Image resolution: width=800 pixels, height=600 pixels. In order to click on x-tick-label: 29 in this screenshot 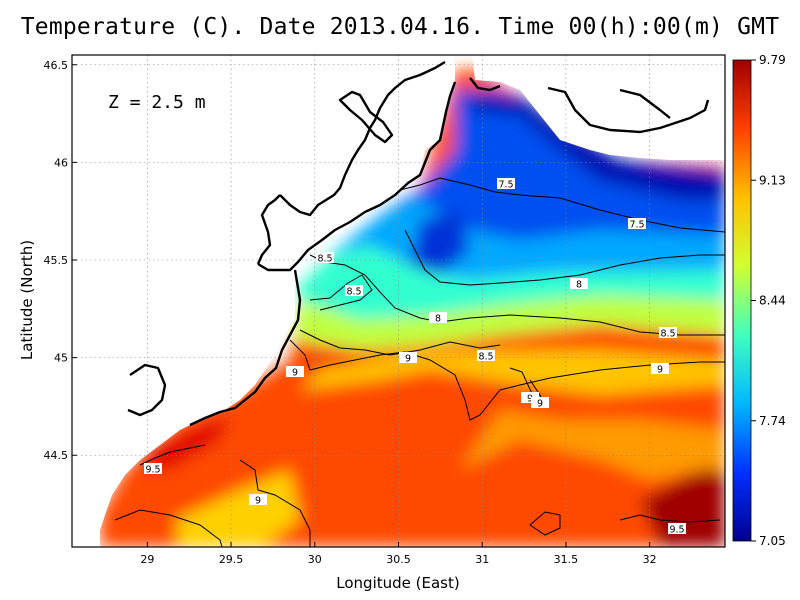, I will do `click(147, 559)`.